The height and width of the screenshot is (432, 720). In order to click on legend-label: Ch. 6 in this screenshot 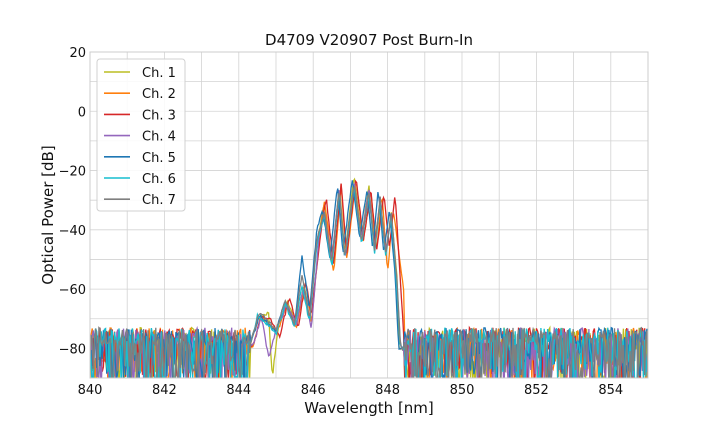, I will do `click(159, 179)`.